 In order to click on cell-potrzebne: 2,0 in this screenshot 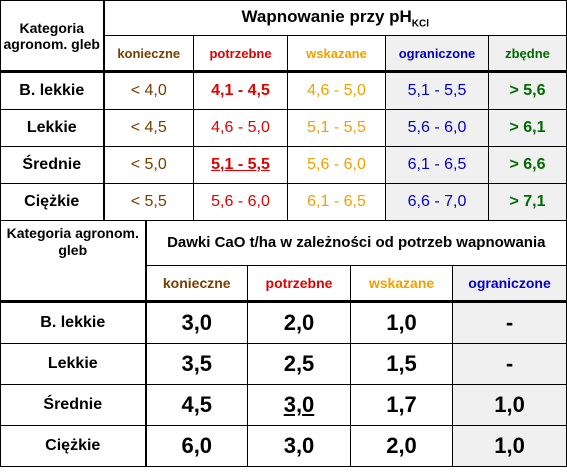, I will do `click(299, 322)`.